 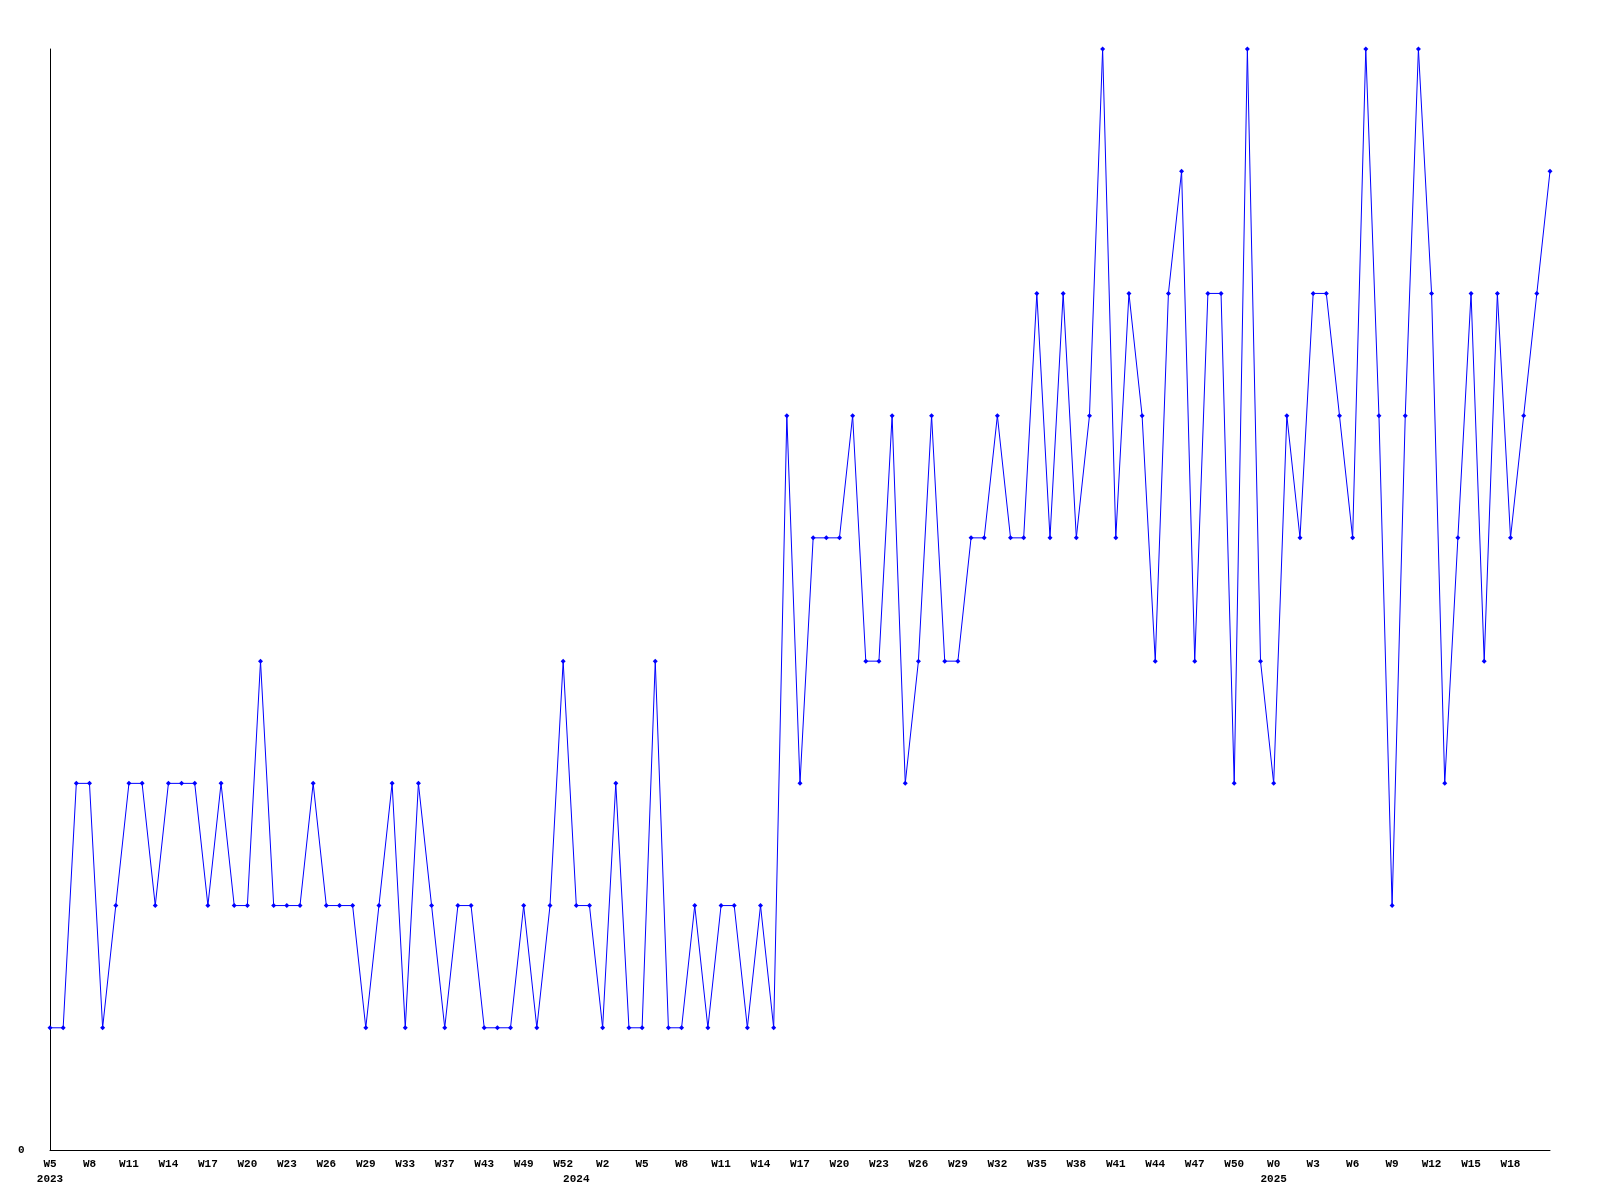 I want to click on x-tick-label: W9, so click(x=1392, y=1163).